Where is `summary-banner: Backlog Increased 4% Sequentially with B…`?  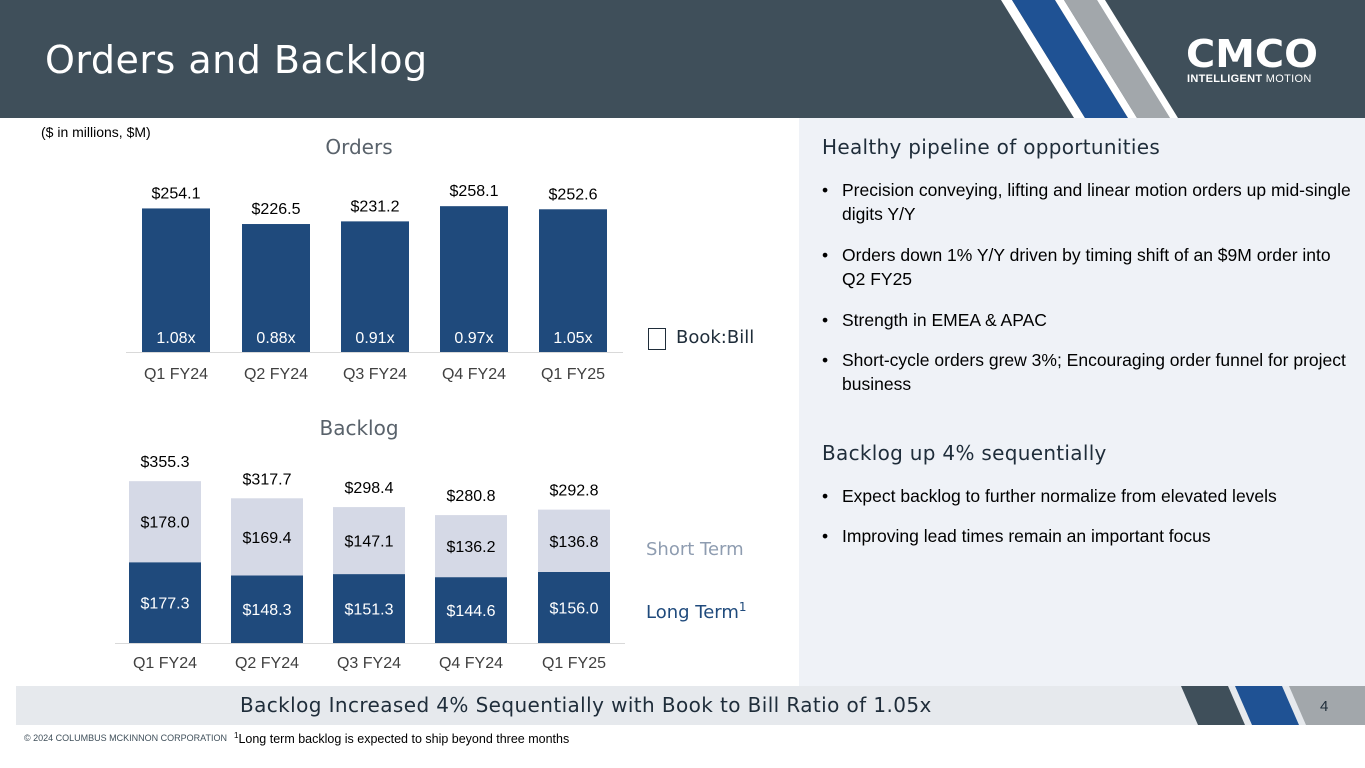
summary-banner: Backlog Increased 4% Sequentially with B… is located at coordinates (690, 705).